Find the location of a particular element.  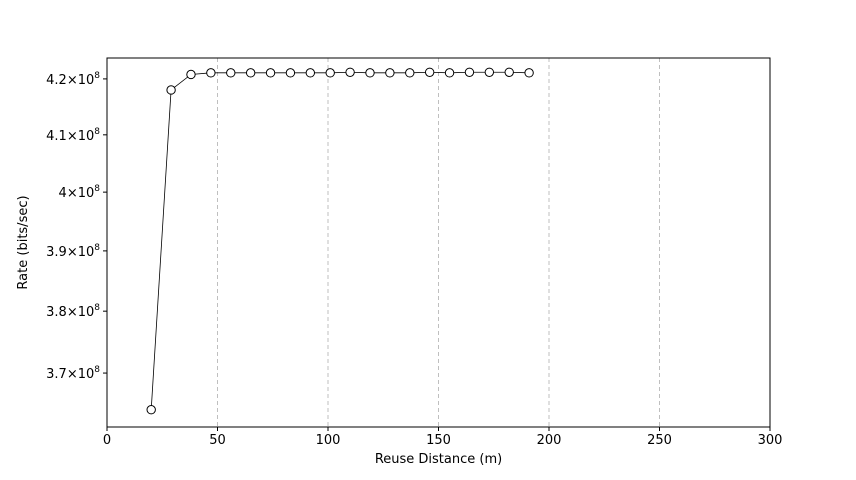

y-axis: 3.7×10⁸ 3.8×10⁸ 3.9×10⁸ 4×10⁸ 4.1×10⁸ 4.2×10⁸ is located at coordinates (76, 226).